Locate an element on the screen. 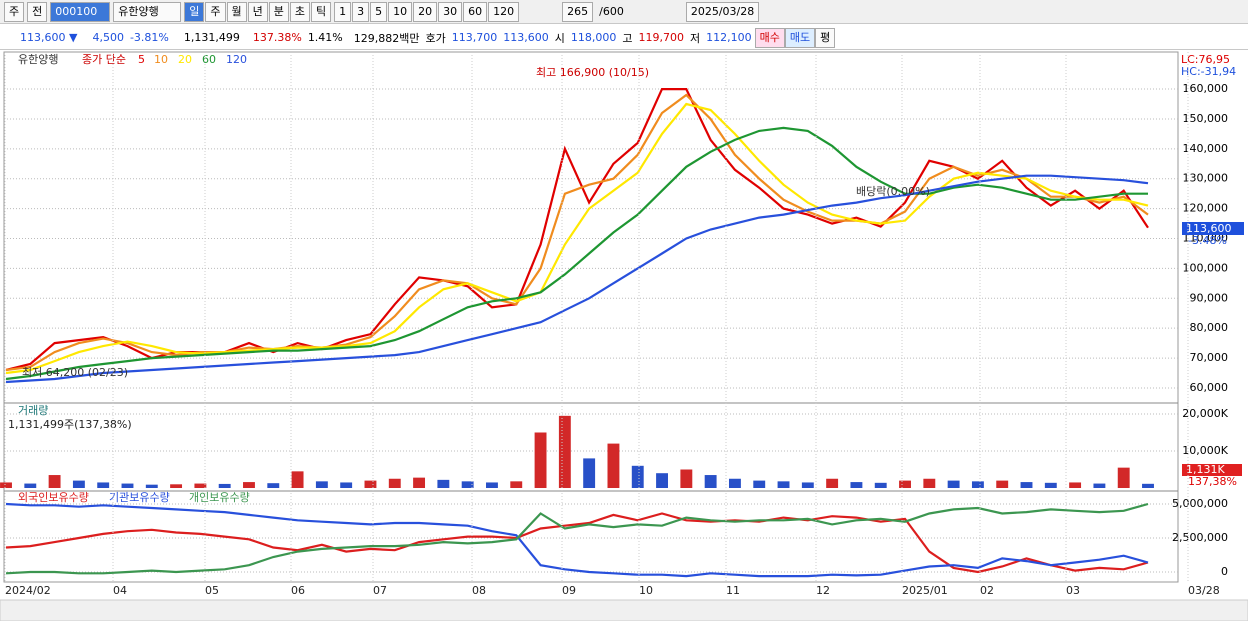  toolbar-button: 분 is located at coordinates (278, 11).